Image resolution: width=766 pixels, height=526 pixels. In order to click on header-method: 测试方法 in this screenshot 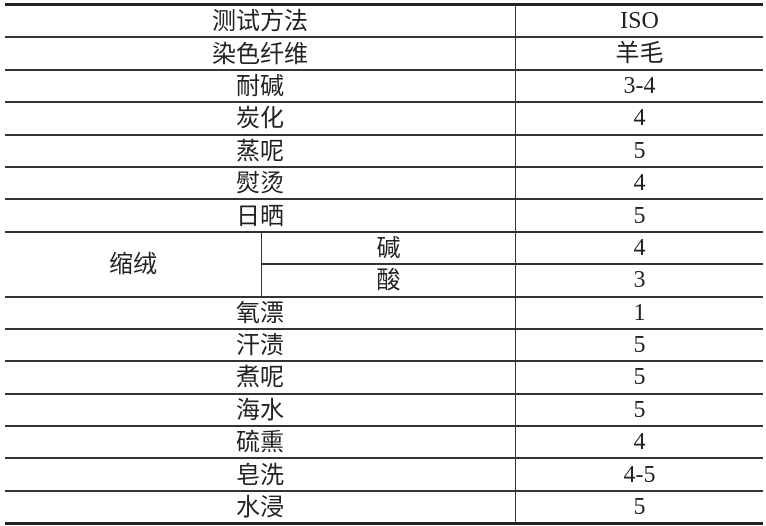, I will do `click(260, 21)`.